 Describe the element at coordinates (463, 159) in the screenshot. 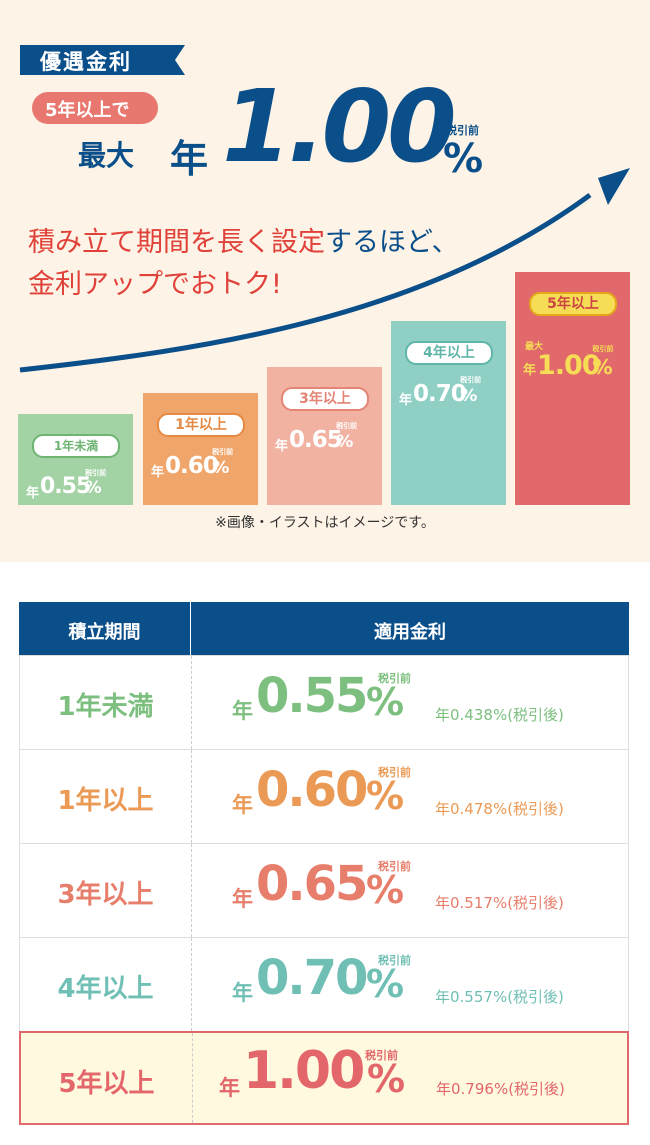

I see `headline-percent: %` at that location.